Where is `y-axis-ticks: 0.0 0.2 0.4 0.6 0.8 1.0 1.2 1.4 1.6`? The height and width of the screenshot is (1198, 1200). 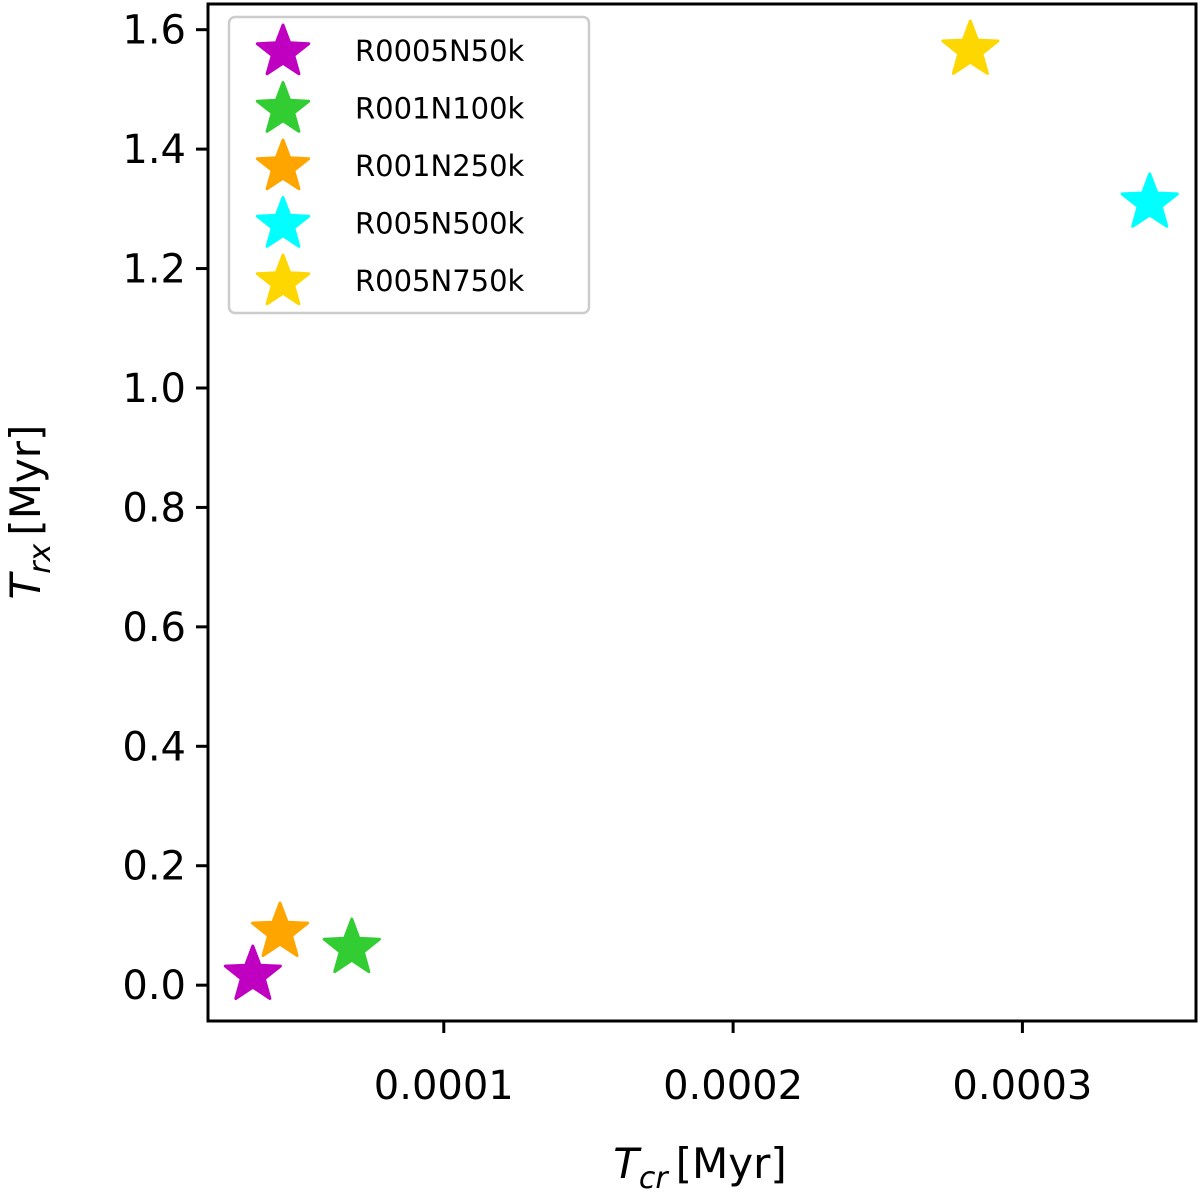 y-axis-ticks: 0.0 0.2 0.4 0.6 0.8 1.0 1.2 1.4 1.6 is located at coordinates (165, 508).